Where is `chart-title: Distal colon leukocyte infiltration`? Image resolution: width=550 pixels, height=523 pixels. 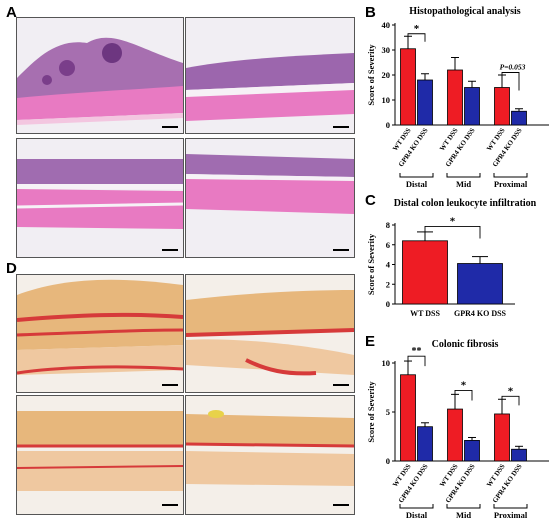 chart-title: Distal colon leukocyte infiltration is located at coordinates (465, 203).